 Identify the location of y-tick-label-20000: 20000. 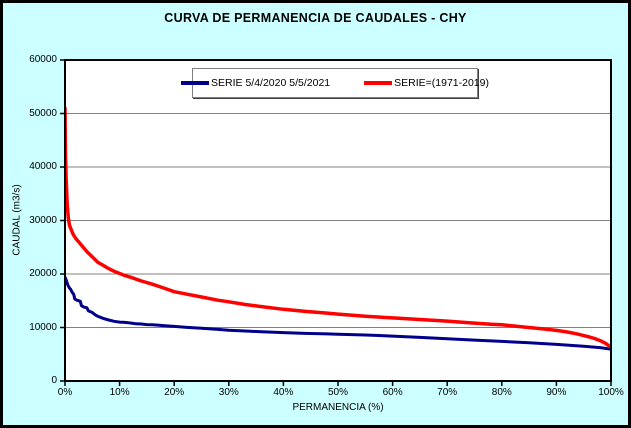
(43, 273).